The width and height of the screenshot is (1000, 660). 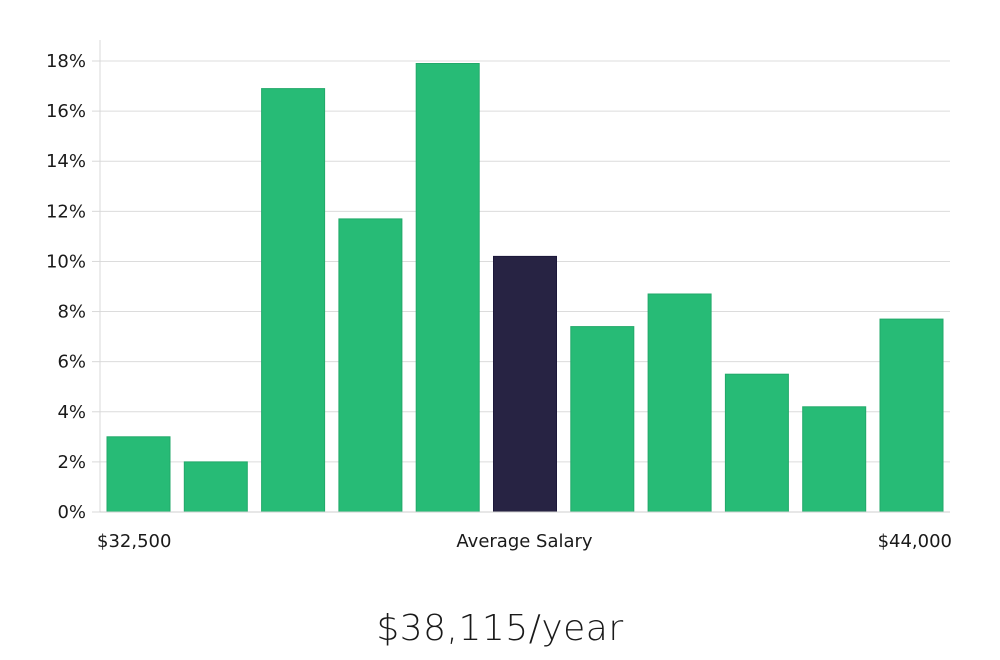 What do you see at coordinates (66, 111) in the screenshot?
I see `y-tick-label: 16%` at bounding box center [66, 111].